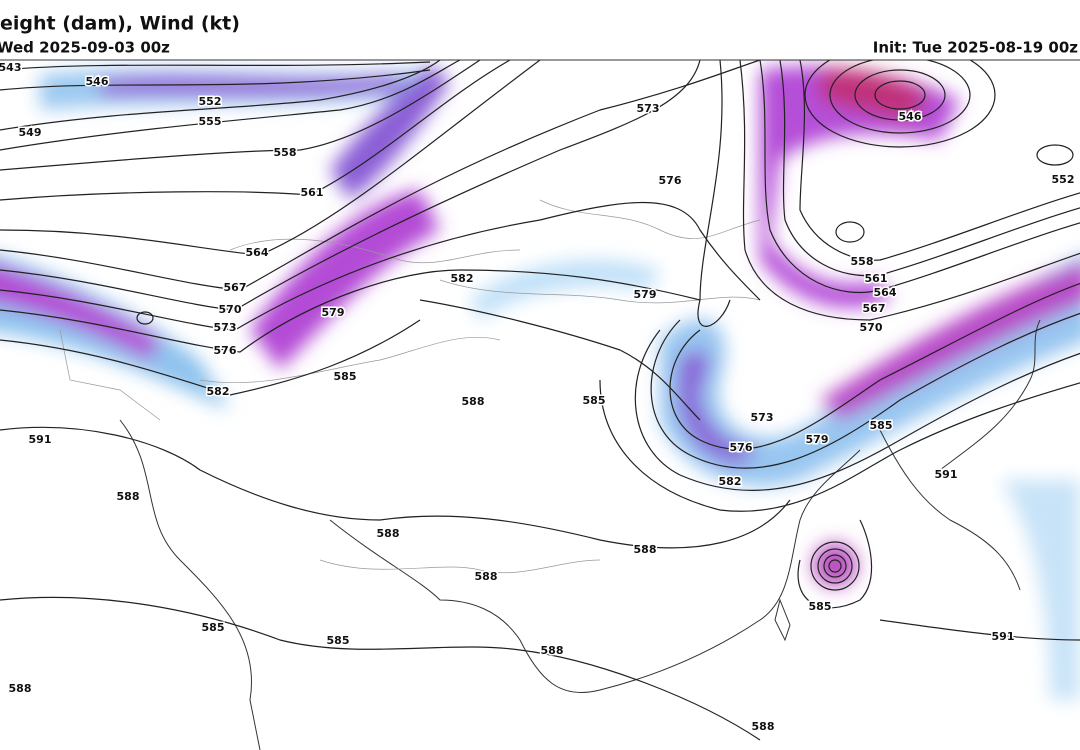 Image resolution: width=1080 pixels, height=750 pixels. I want to click on contour-label: 555, so click(210, 121).